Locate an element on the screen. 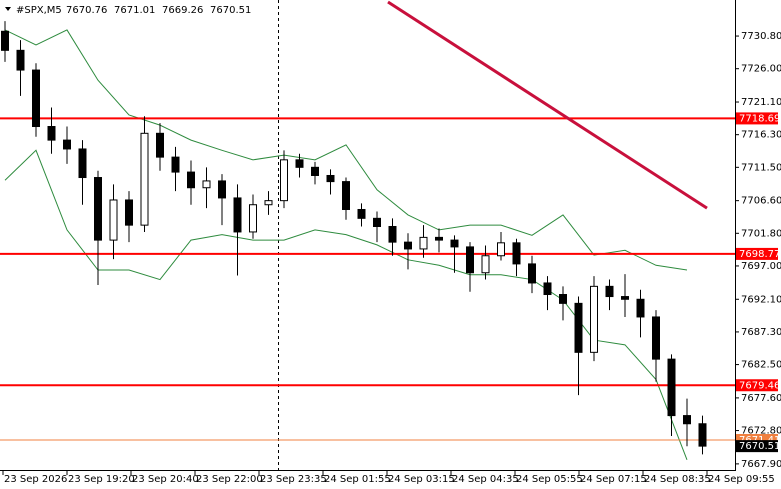  x-tick-label: 24 Sep 09:55 is located at coordinates (741, 479).